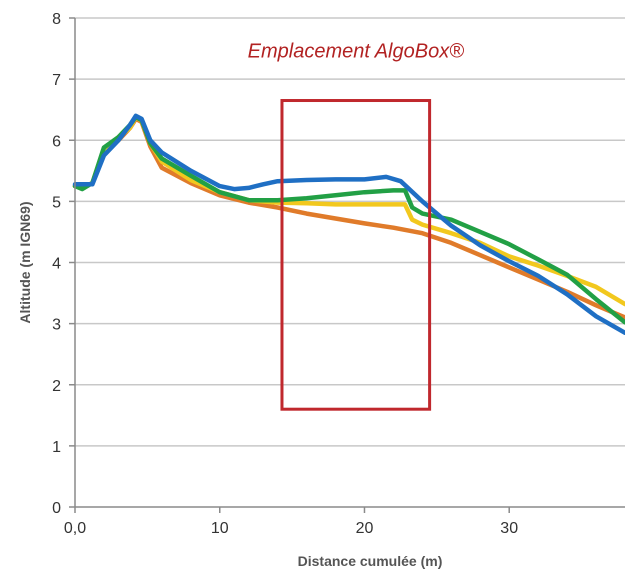 The image size is (625, 572). Describe the element at coordinates (75, 528) in the screenshot. I see `x-tick-label: 0,0` at that location.